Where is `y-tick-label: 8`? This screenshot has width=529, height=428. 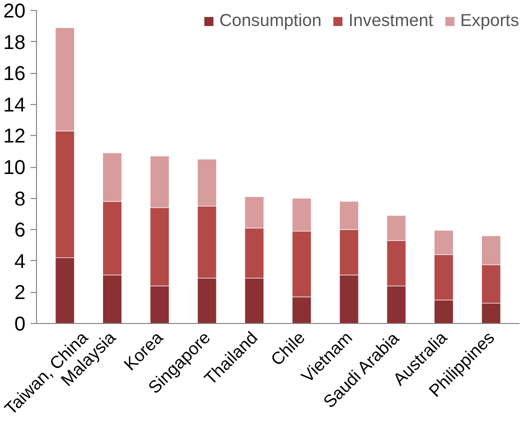
y-tick-label: 8 is located at coordinates (20, 199).